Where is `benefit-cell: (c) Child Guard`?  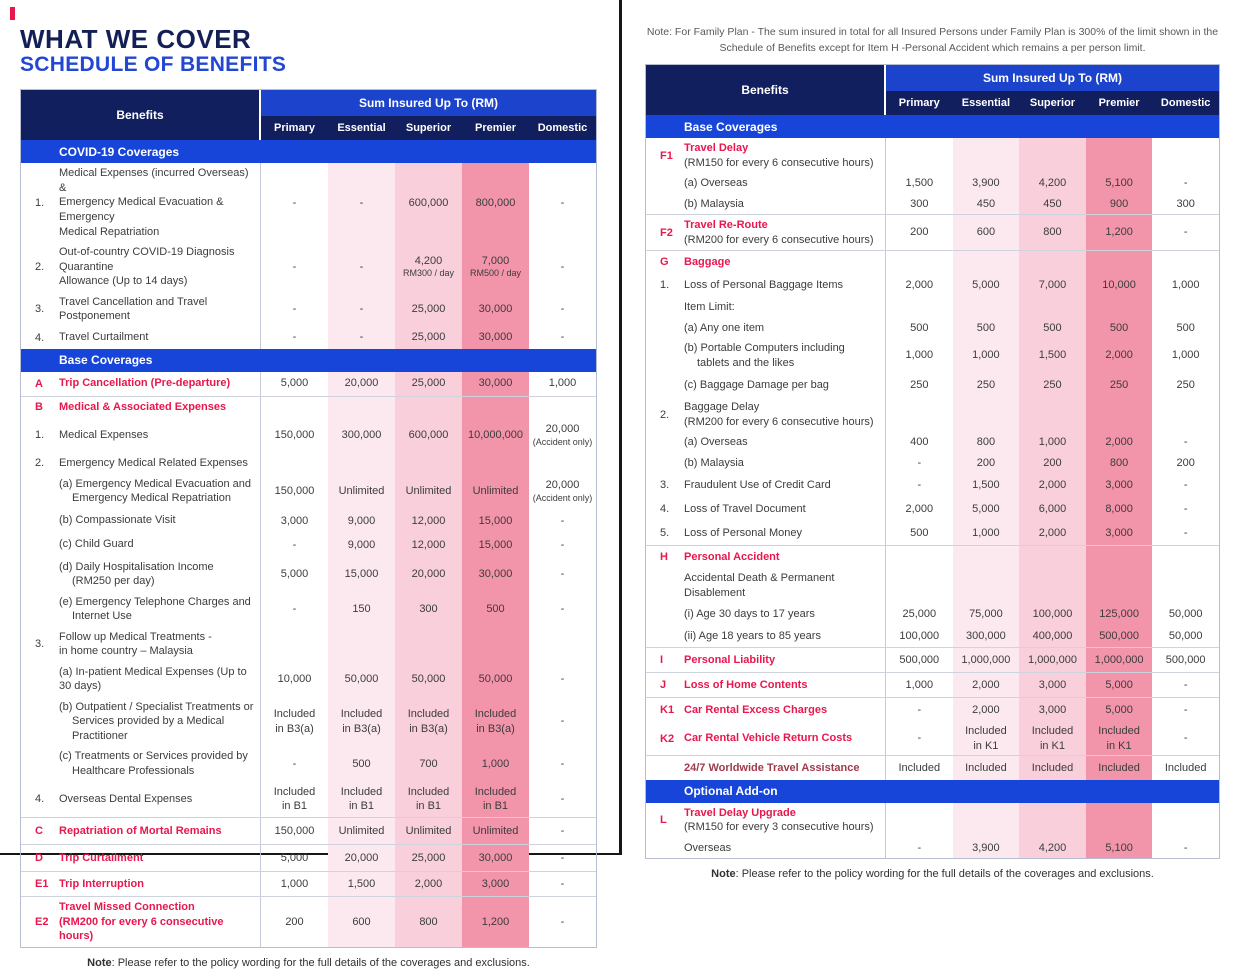 benefit-cell: (c) Child Guard is located at coordinates (141, 544).